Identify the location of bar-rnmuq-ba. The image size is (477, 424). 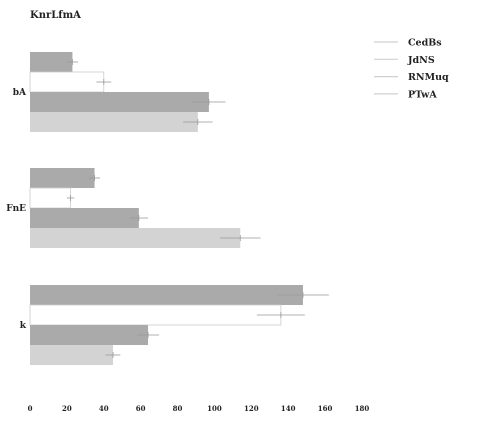
(119, 102).